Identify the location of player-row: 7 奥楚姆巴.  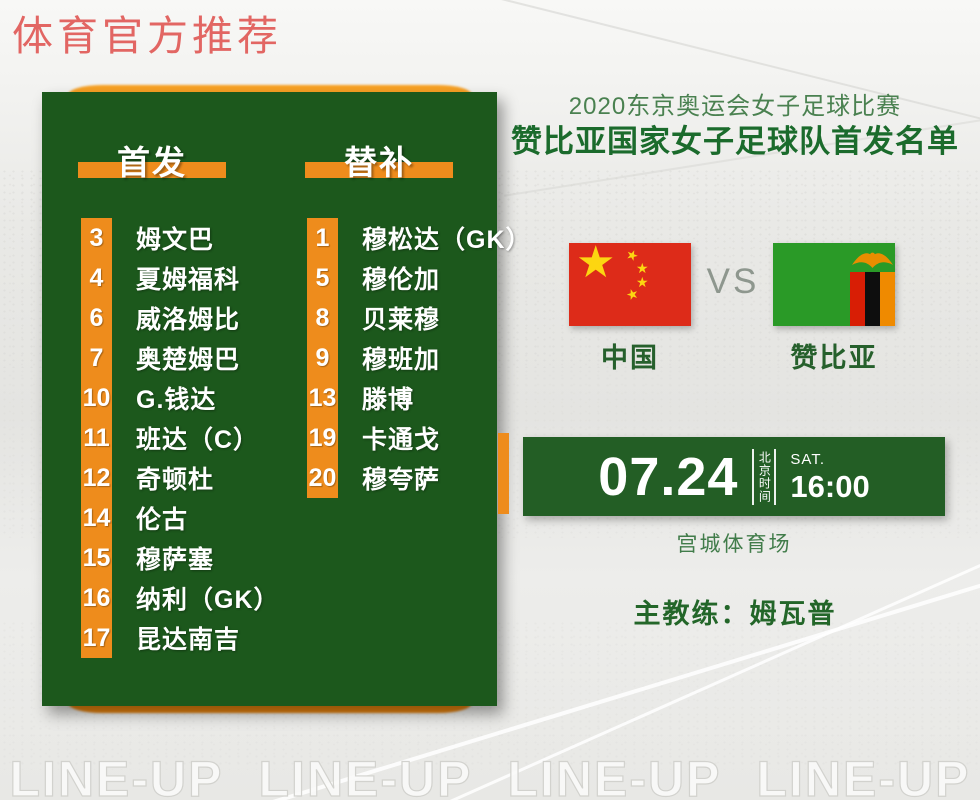
(180, 358).